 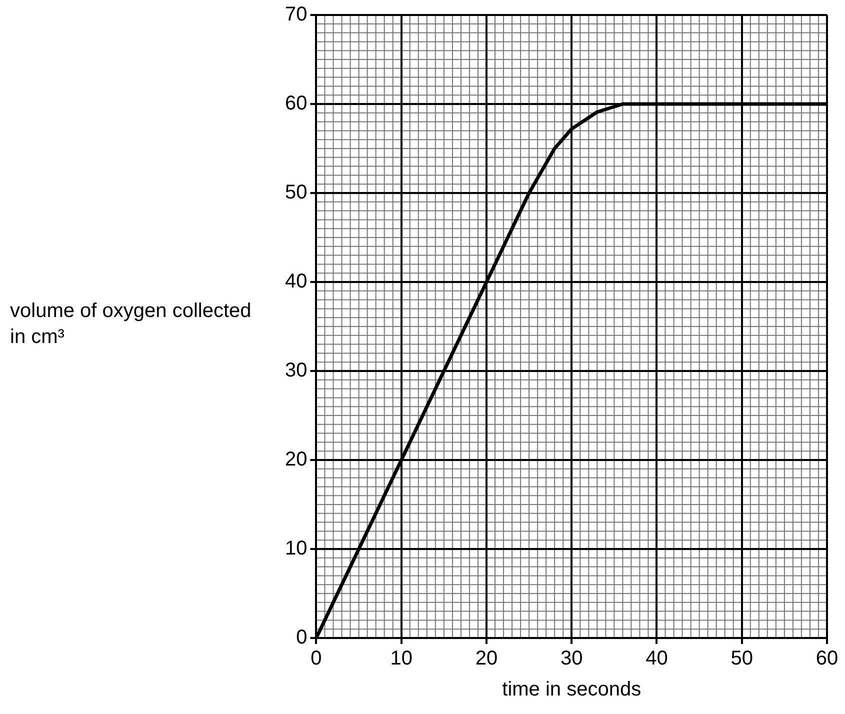 What do you see at coordinates (827, 659) in the screenshot?
I see `x-tick-label: 60` at bounding box center [827, 659].